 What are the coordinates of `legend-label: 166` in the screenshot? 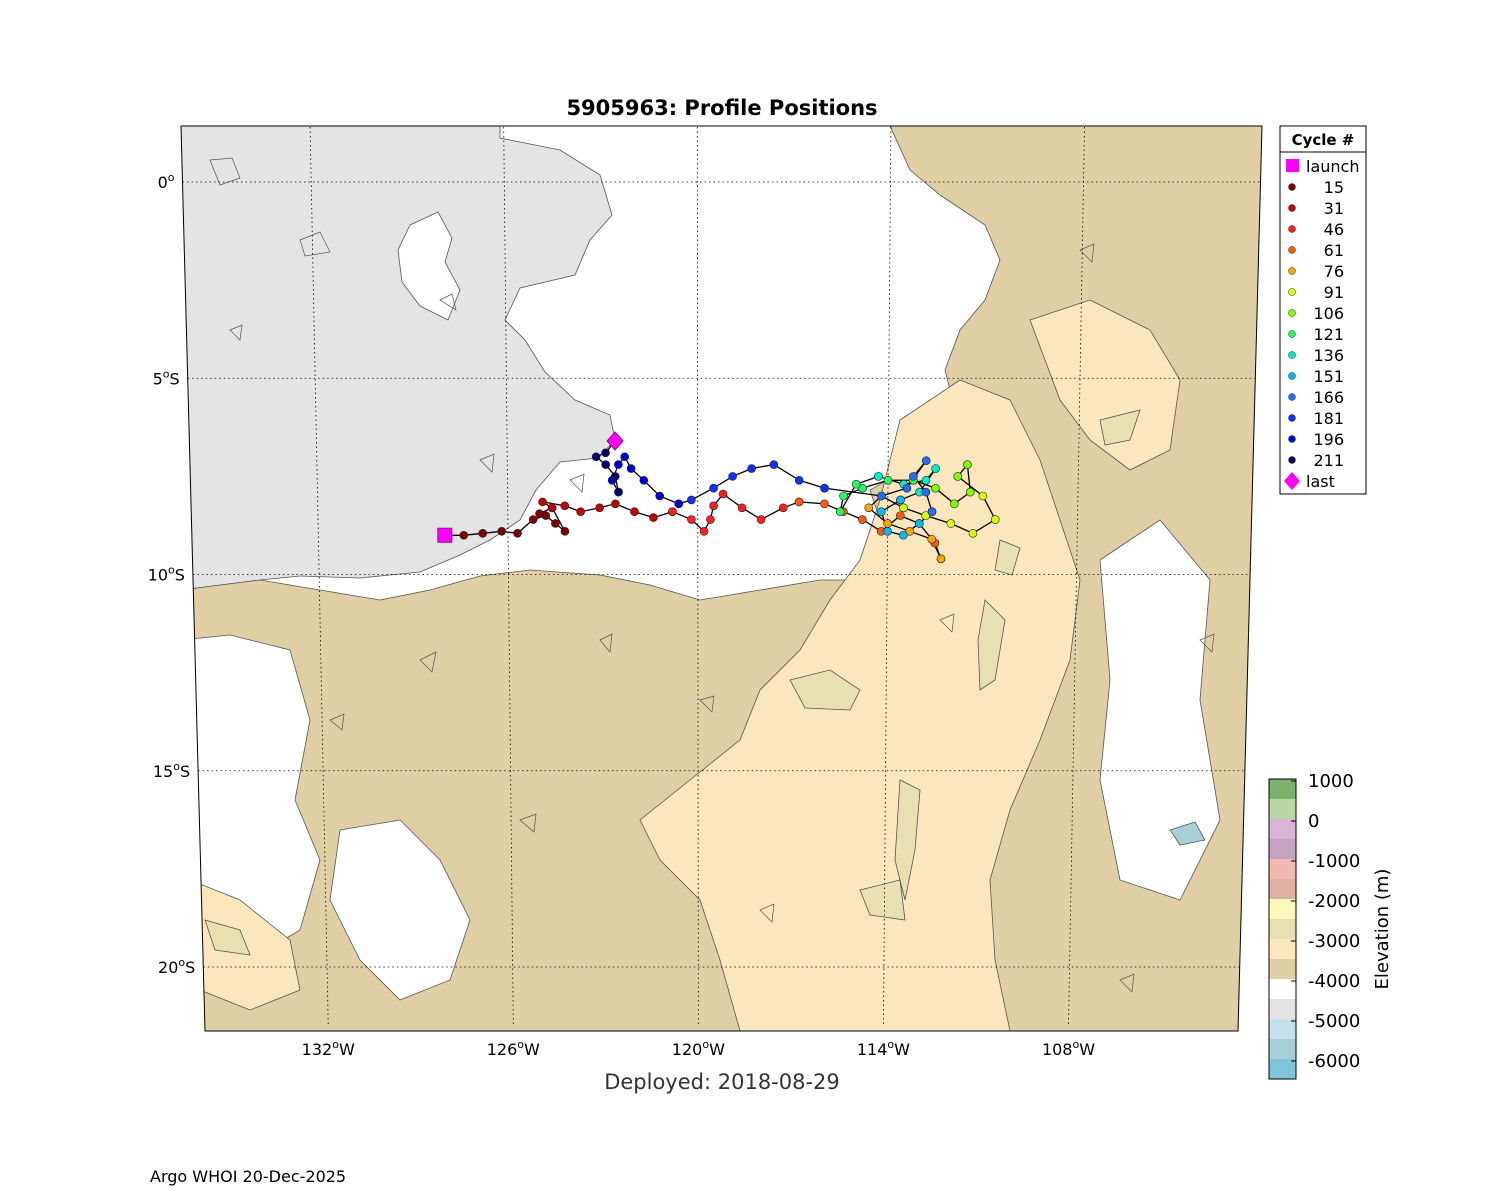 It's located at (1328, 397).